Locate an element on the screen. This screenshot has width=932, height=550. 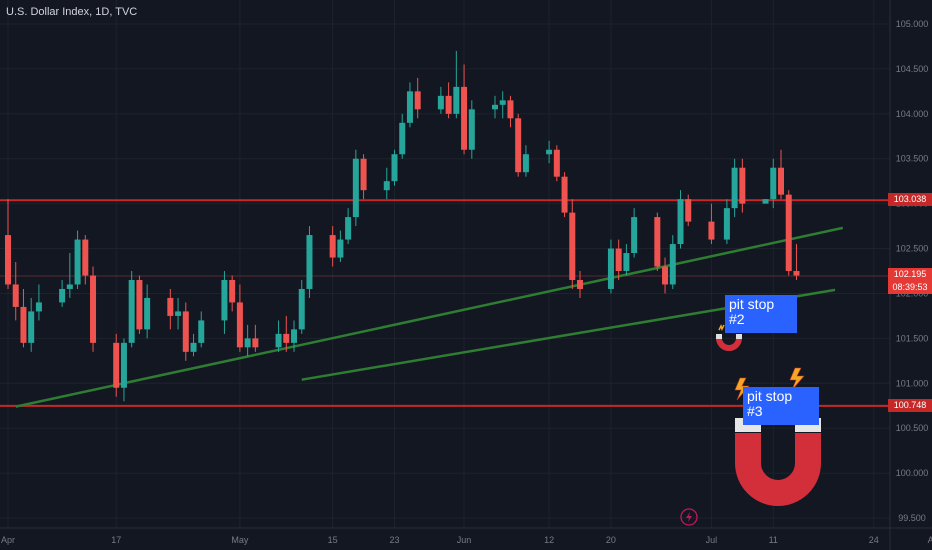
y-tick-label: 105.000 is located at coordinates (912, 24).